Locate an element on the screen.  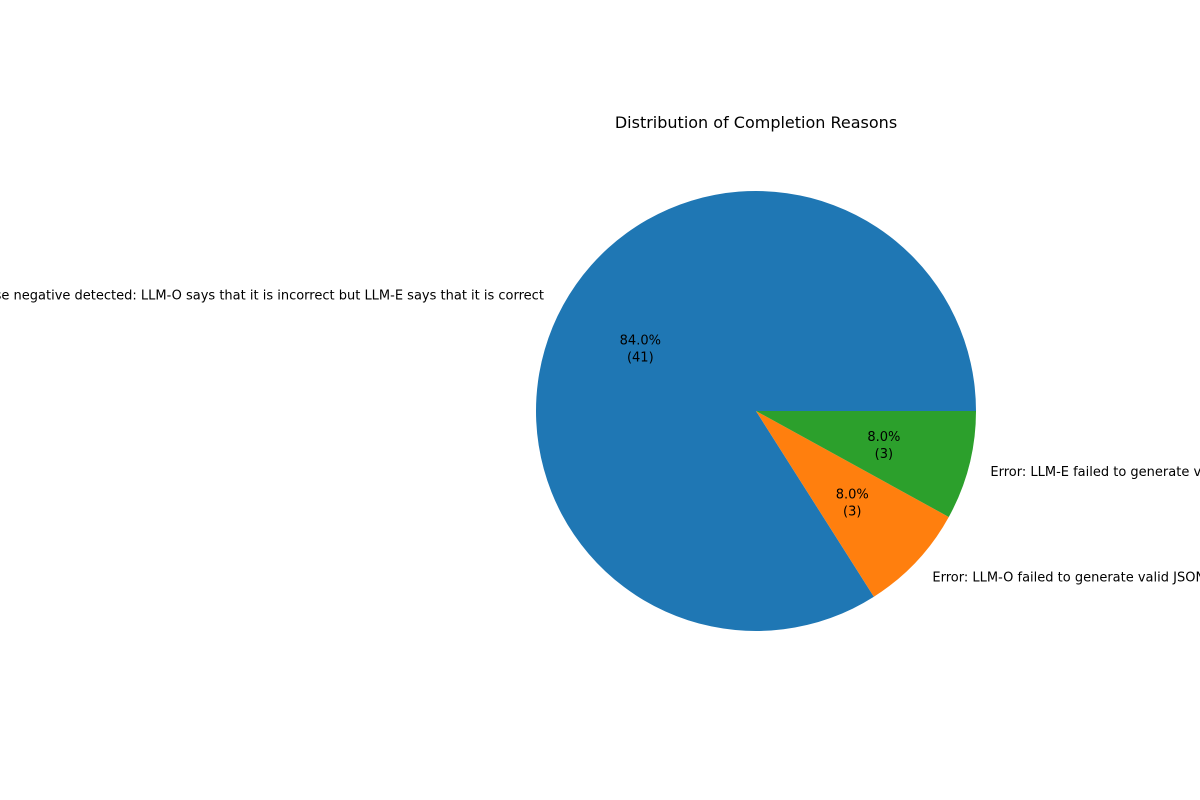
slice-percent-label-1: 84.0% is located at coordinates (640, 340).